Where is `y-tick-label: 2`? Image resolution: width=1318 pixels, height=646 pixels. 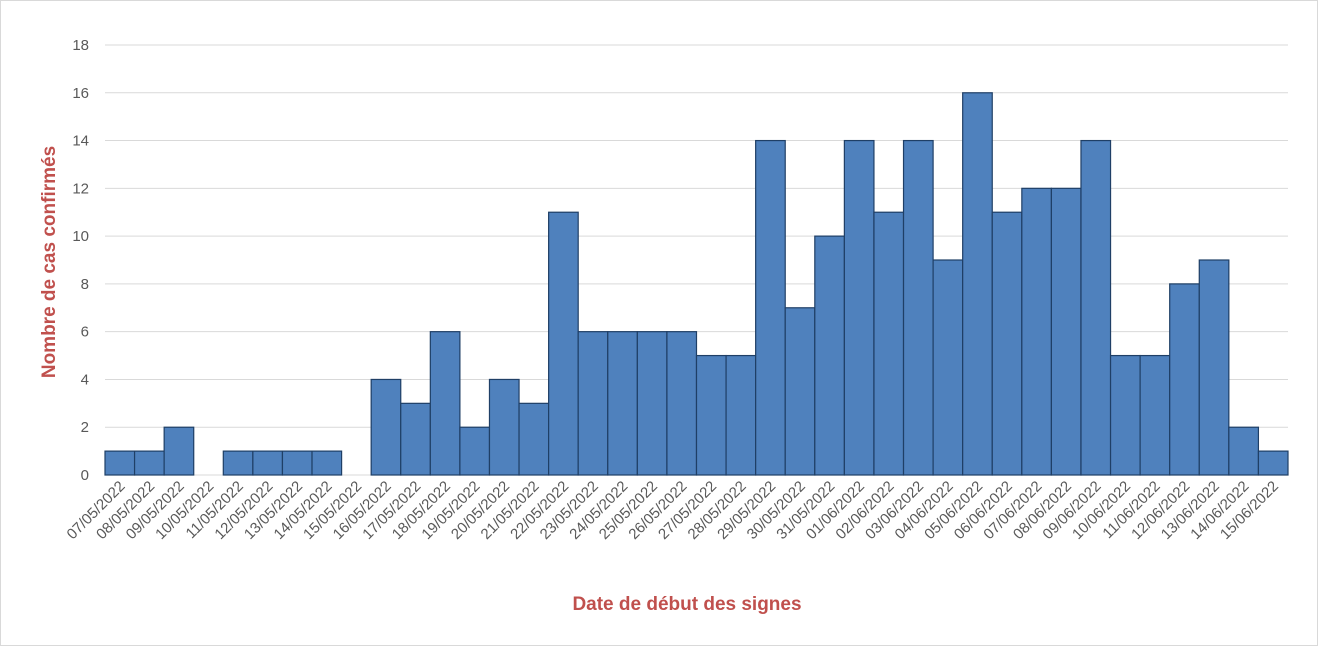
y-tick-label: 2 is located at coordinates (85, 427).